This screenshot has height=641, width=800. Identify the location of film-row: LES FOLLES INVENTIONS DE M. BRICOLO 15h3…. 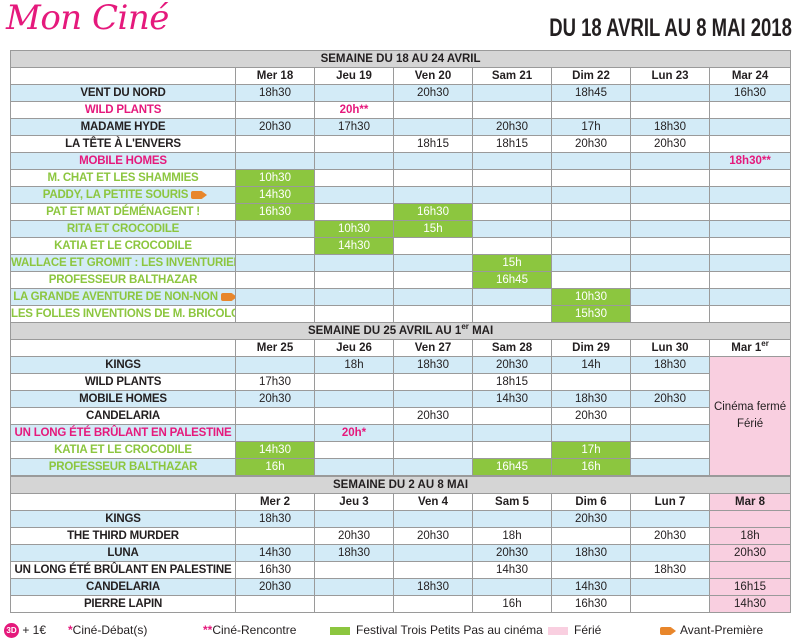
(401, 314).